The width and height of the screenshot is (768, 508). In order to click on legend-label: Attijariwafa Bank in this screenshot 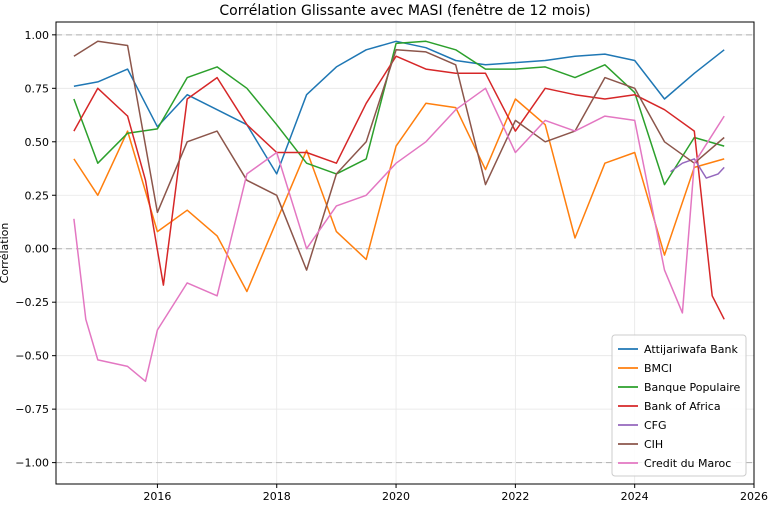, I will do `click(691, 349)`.